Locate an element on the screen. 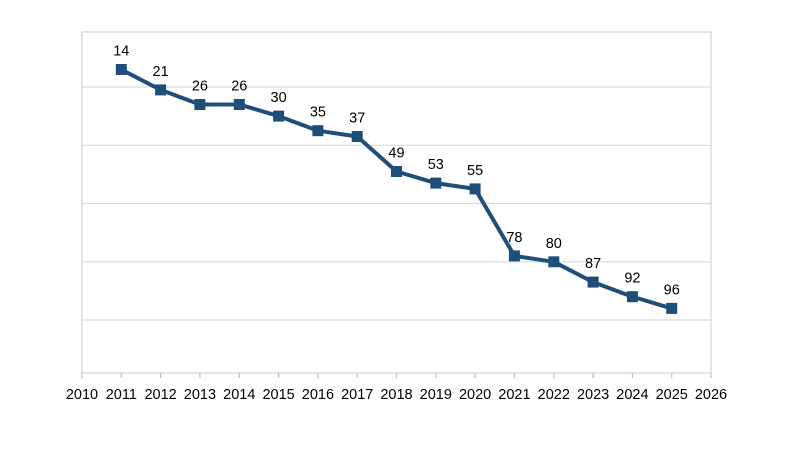 The image size is (806, 453). x-axis-label: 2015 is located at coordinates (278, 395).